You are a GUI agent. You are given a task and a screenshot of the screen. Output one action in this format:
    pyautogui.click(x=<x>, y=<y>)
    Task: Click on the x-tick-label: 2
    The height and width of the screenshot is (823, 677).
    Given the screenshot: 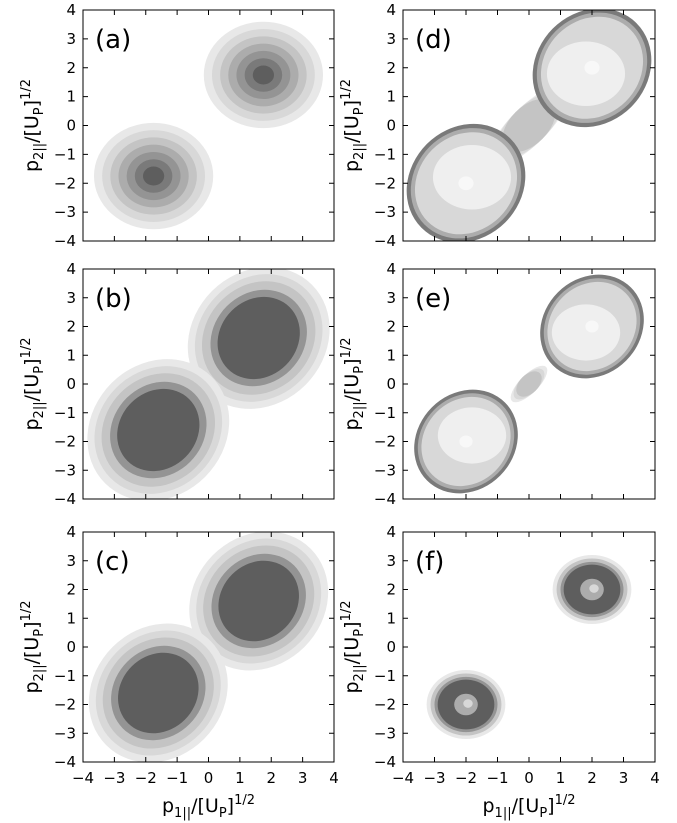 What is the action you would take?
    pyautogui.click(x=592, y=778)
    